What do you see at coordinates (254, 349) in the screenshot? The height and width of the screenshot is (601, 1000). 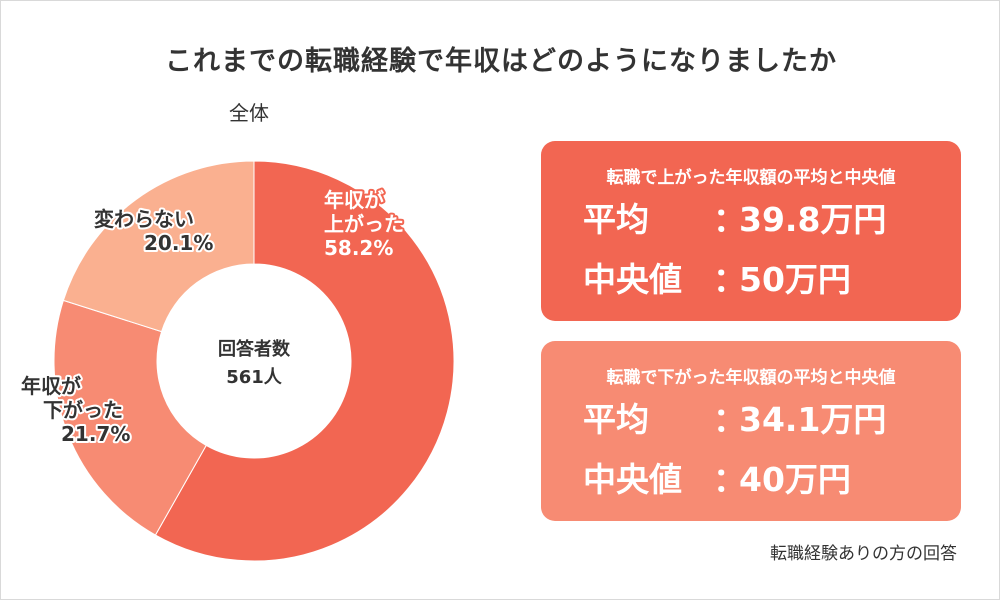 I see `center-label-title: 回答者数` at bounding box center [254, 349].